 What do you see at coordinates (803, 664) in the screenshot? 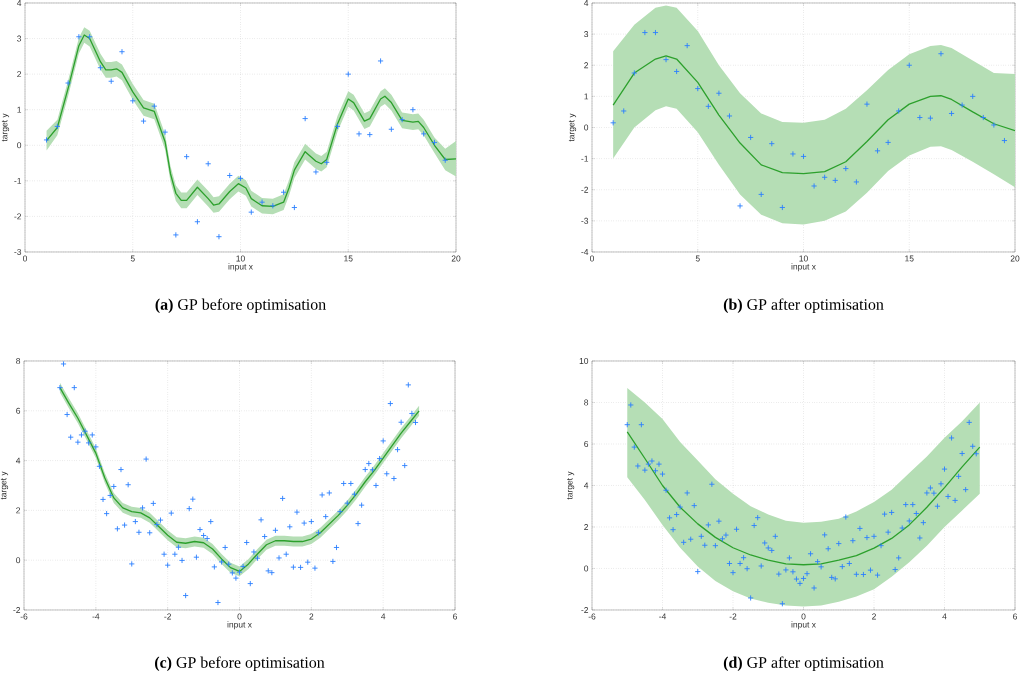
I see `text: (d) GP after optimisation` at bounding box center [803, 664].